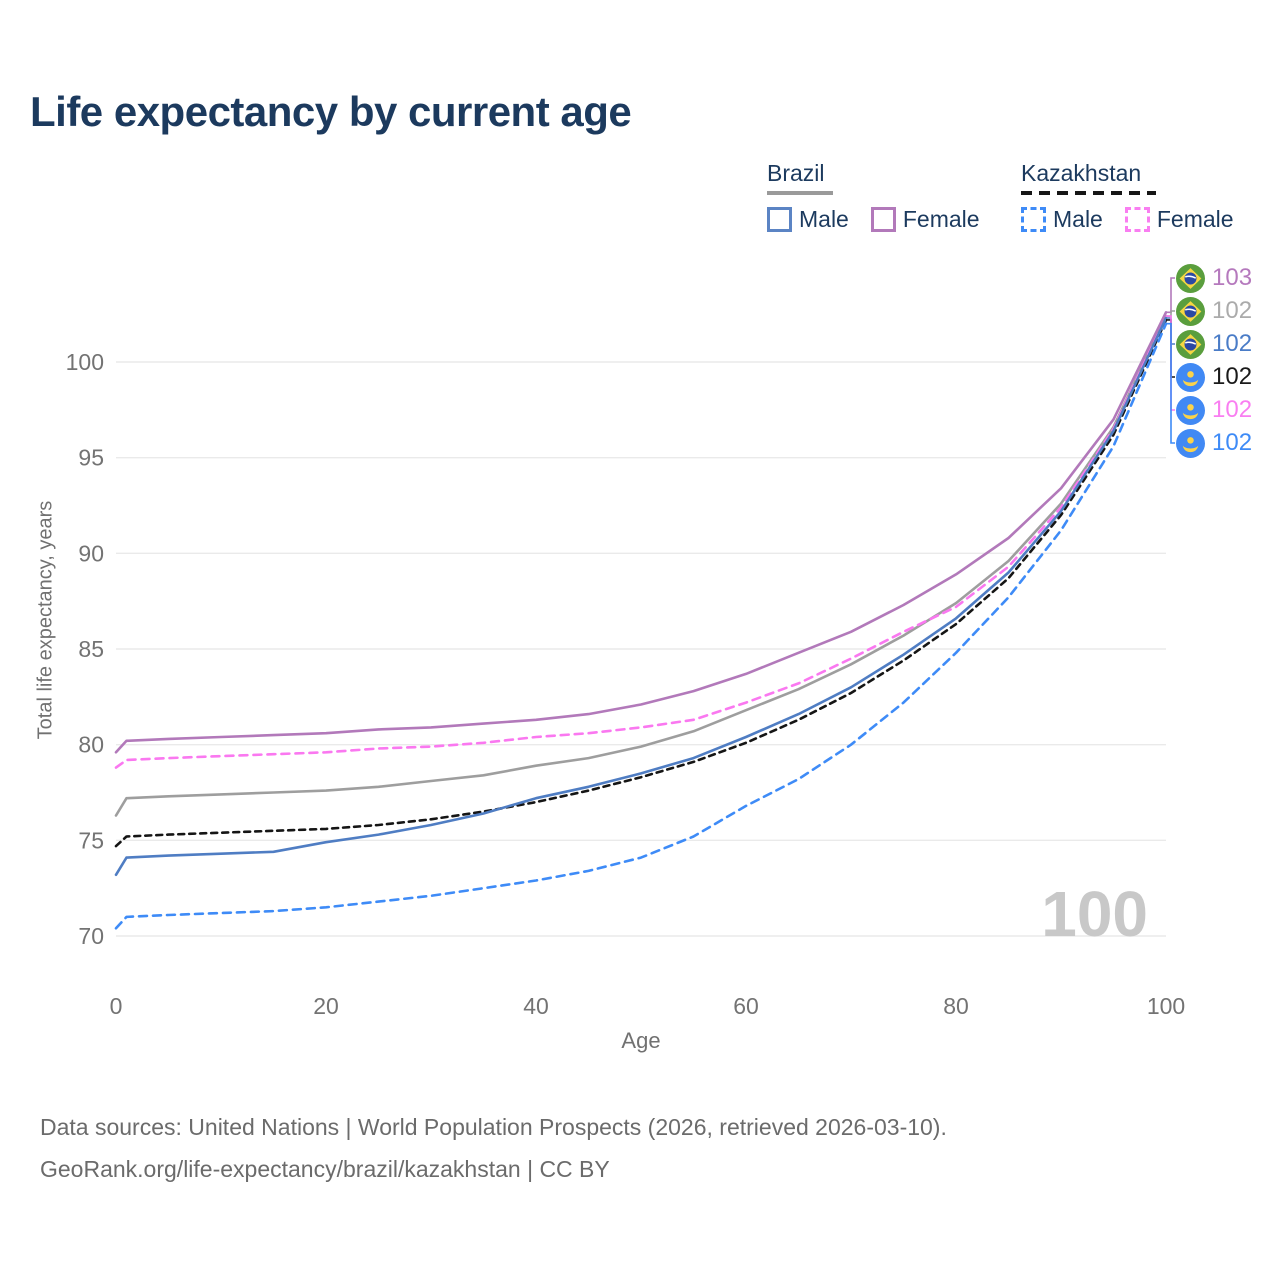 This screenshot has width=1280, height=1280. I want to click on legend-country-brazil: Brazil, so click(796, 173).